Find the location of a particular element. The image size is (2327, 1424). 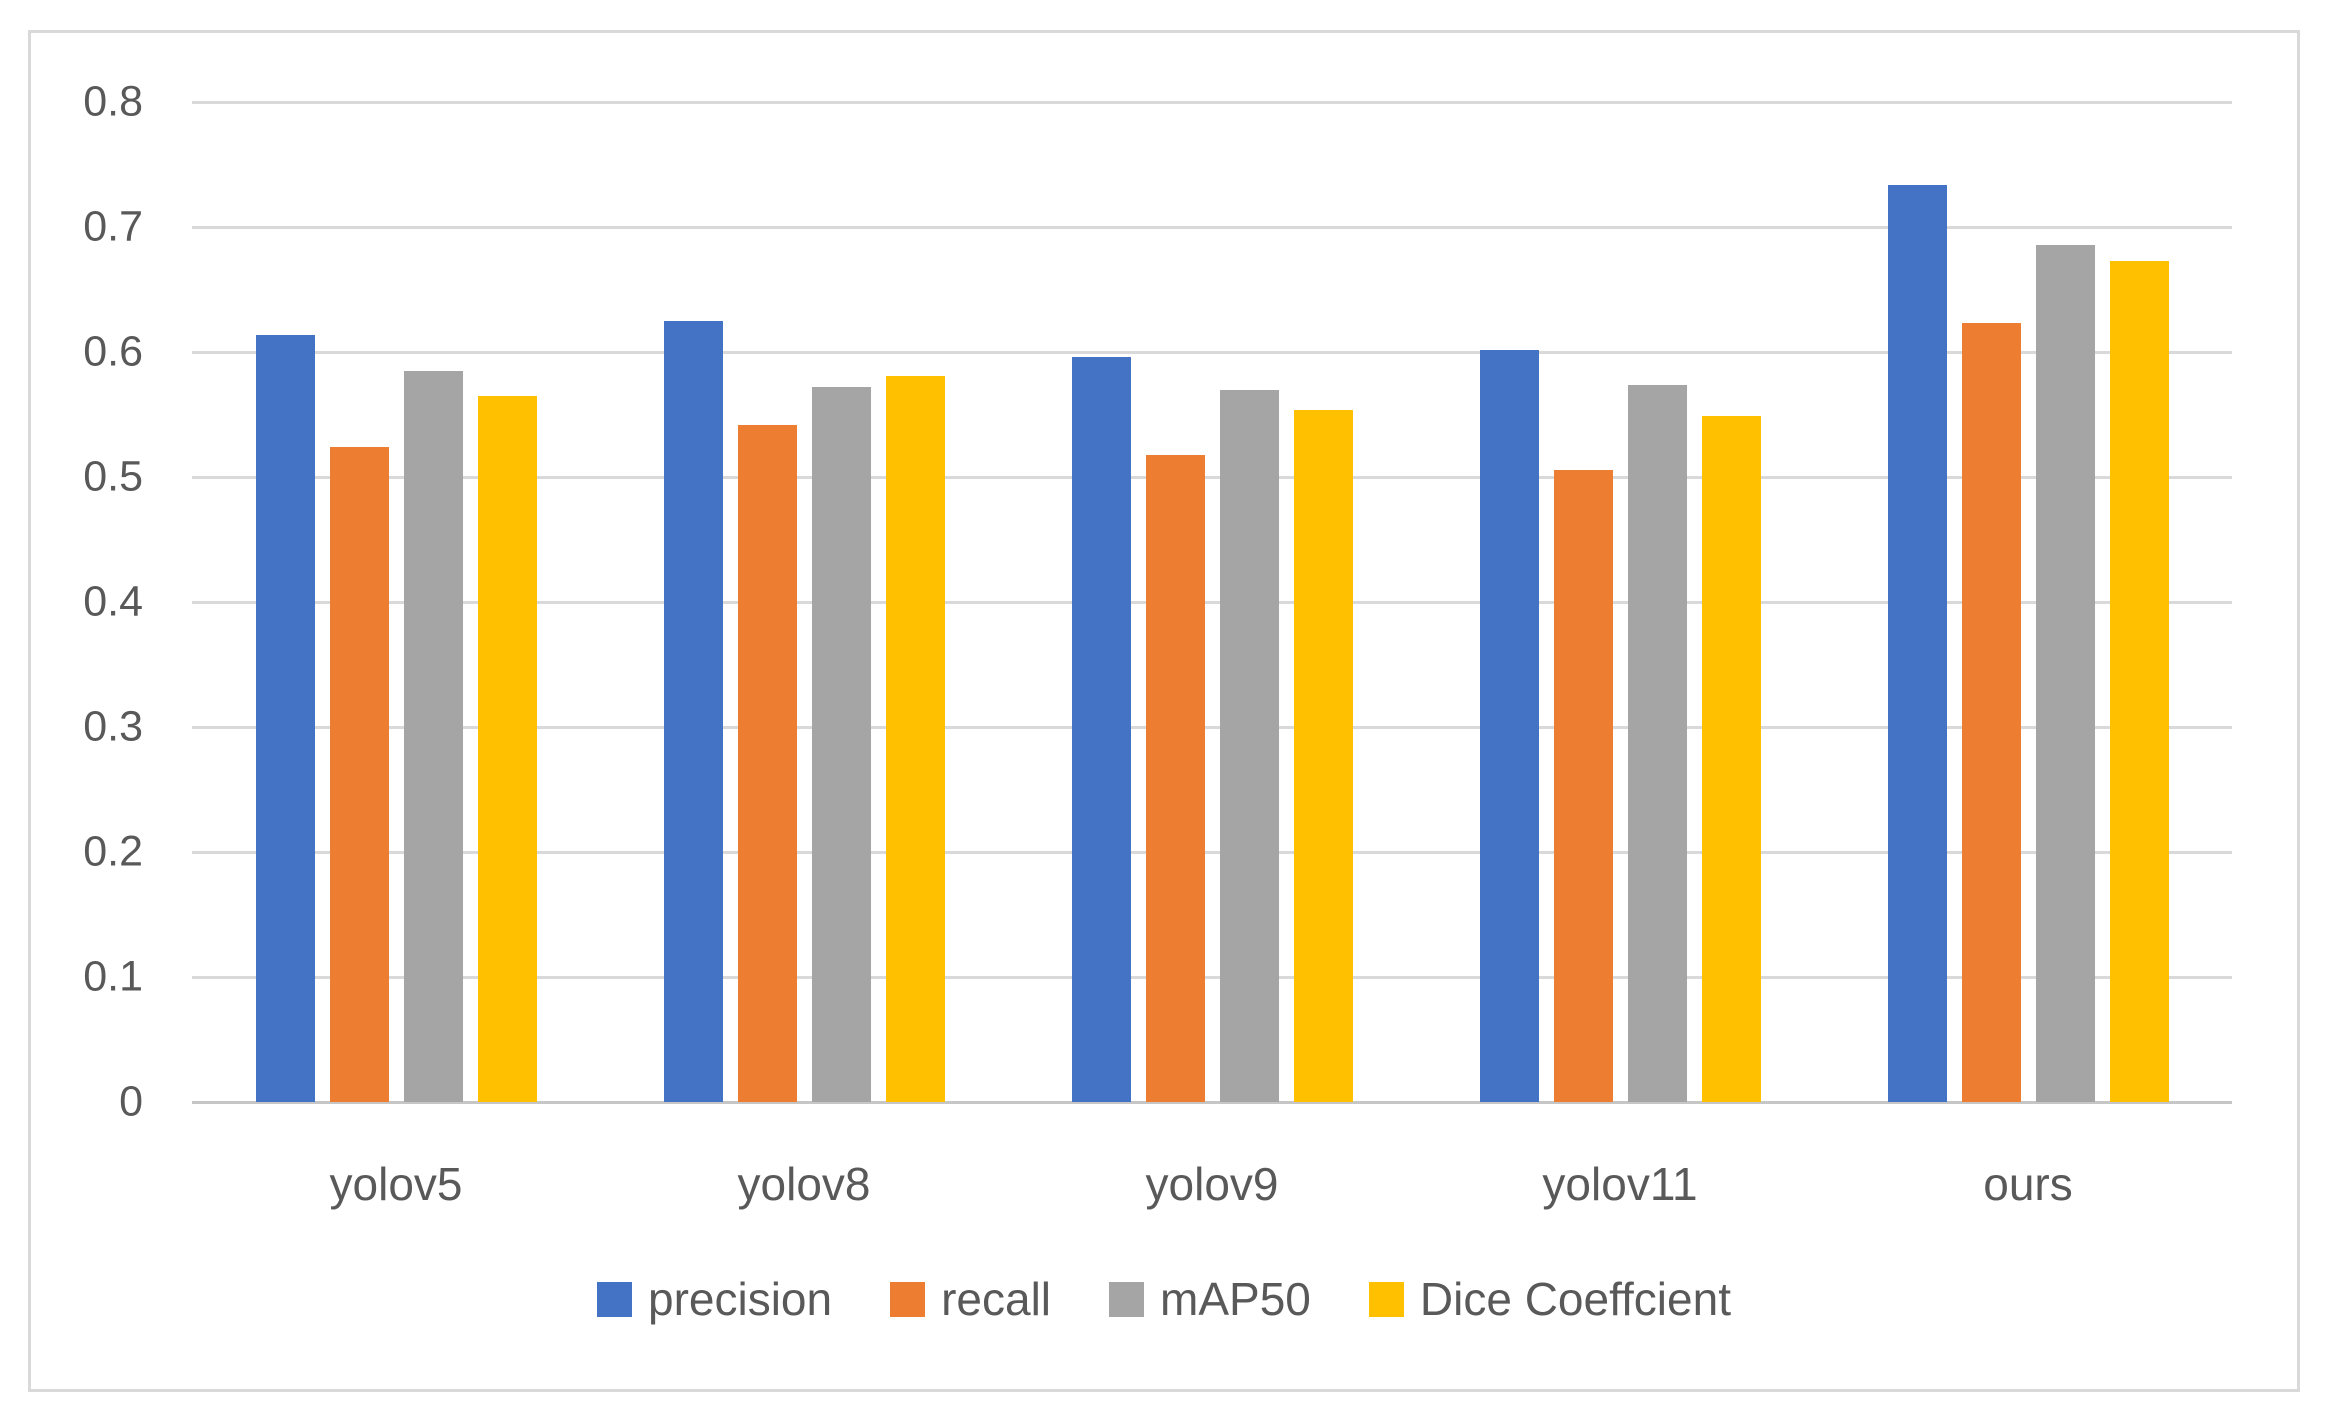

bar-recall-yolov8 is located at coordinates (767, 763).